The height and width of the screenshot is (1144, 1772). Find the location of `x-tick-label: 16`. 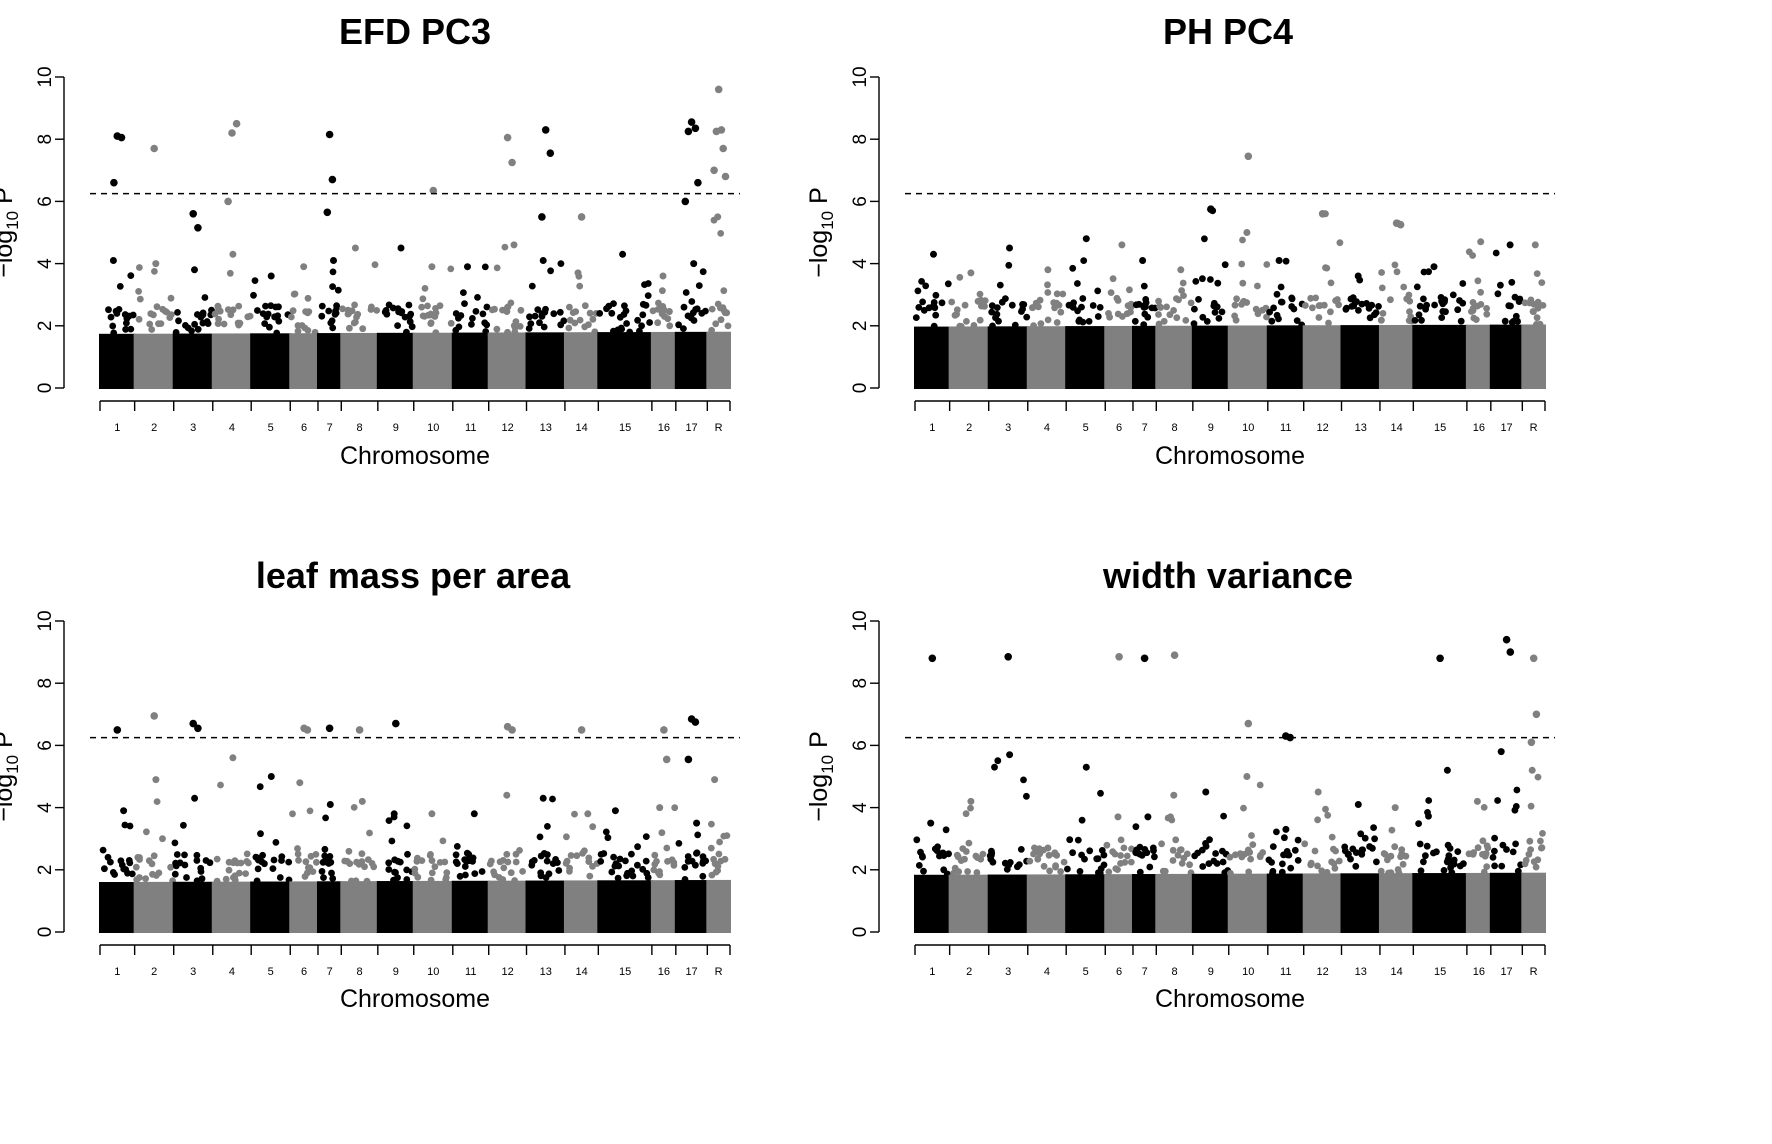

x-tick-label: 16 is located at coordinates (664, 428).